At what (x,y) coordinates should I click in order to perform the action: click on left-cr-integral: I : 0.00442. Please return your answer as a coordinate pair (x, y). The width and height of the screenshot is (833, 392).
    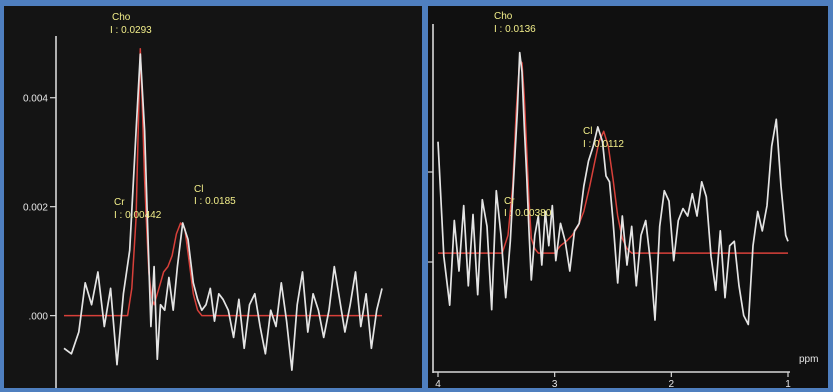
    Looking at the image, I should click on (138, 215).